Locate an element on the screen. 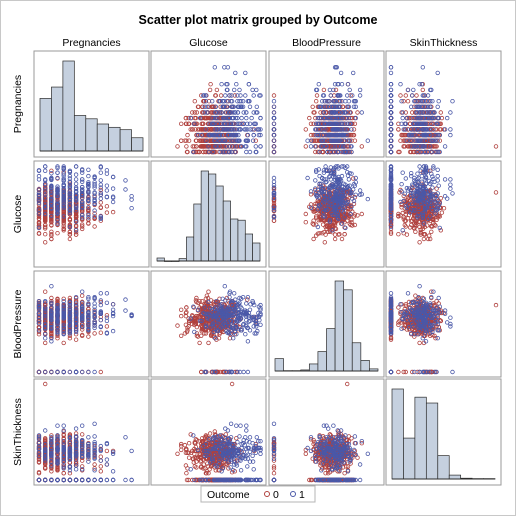  chart-title: Scatter plot matrix grouped by Outcome is located at coordinates (258, 20).